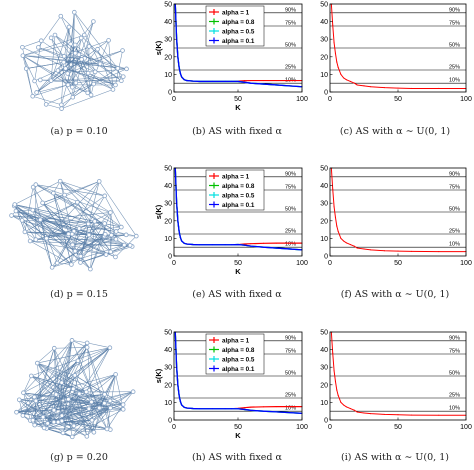 The image size is (474, 470). Describe the element at coordinates (454, 174) in the screenshot. I see `reference-label: 90%` at that location.